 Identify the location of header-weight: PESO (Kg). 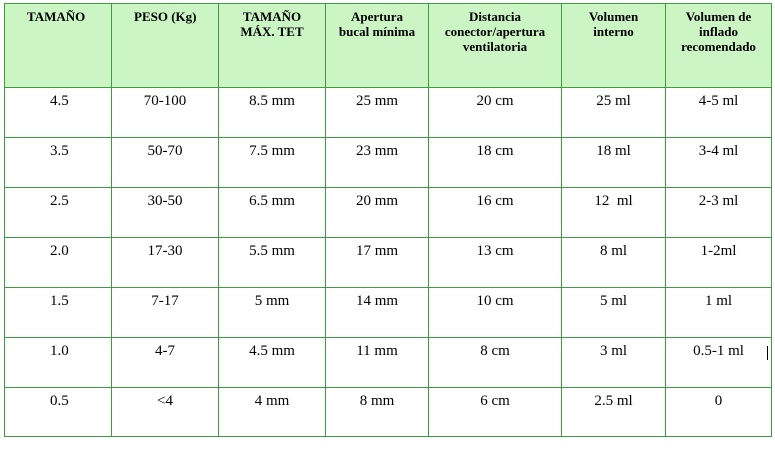
(165, 45).